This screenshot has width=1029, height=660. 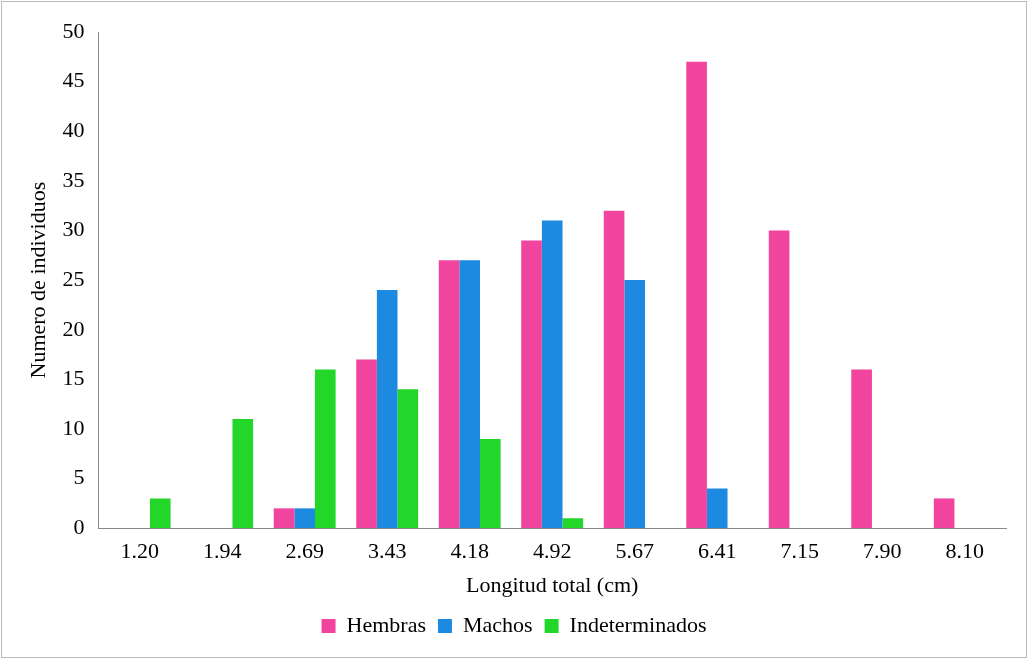 I want to click on x-tick-label: 4.18, so click(x=469, y=551).